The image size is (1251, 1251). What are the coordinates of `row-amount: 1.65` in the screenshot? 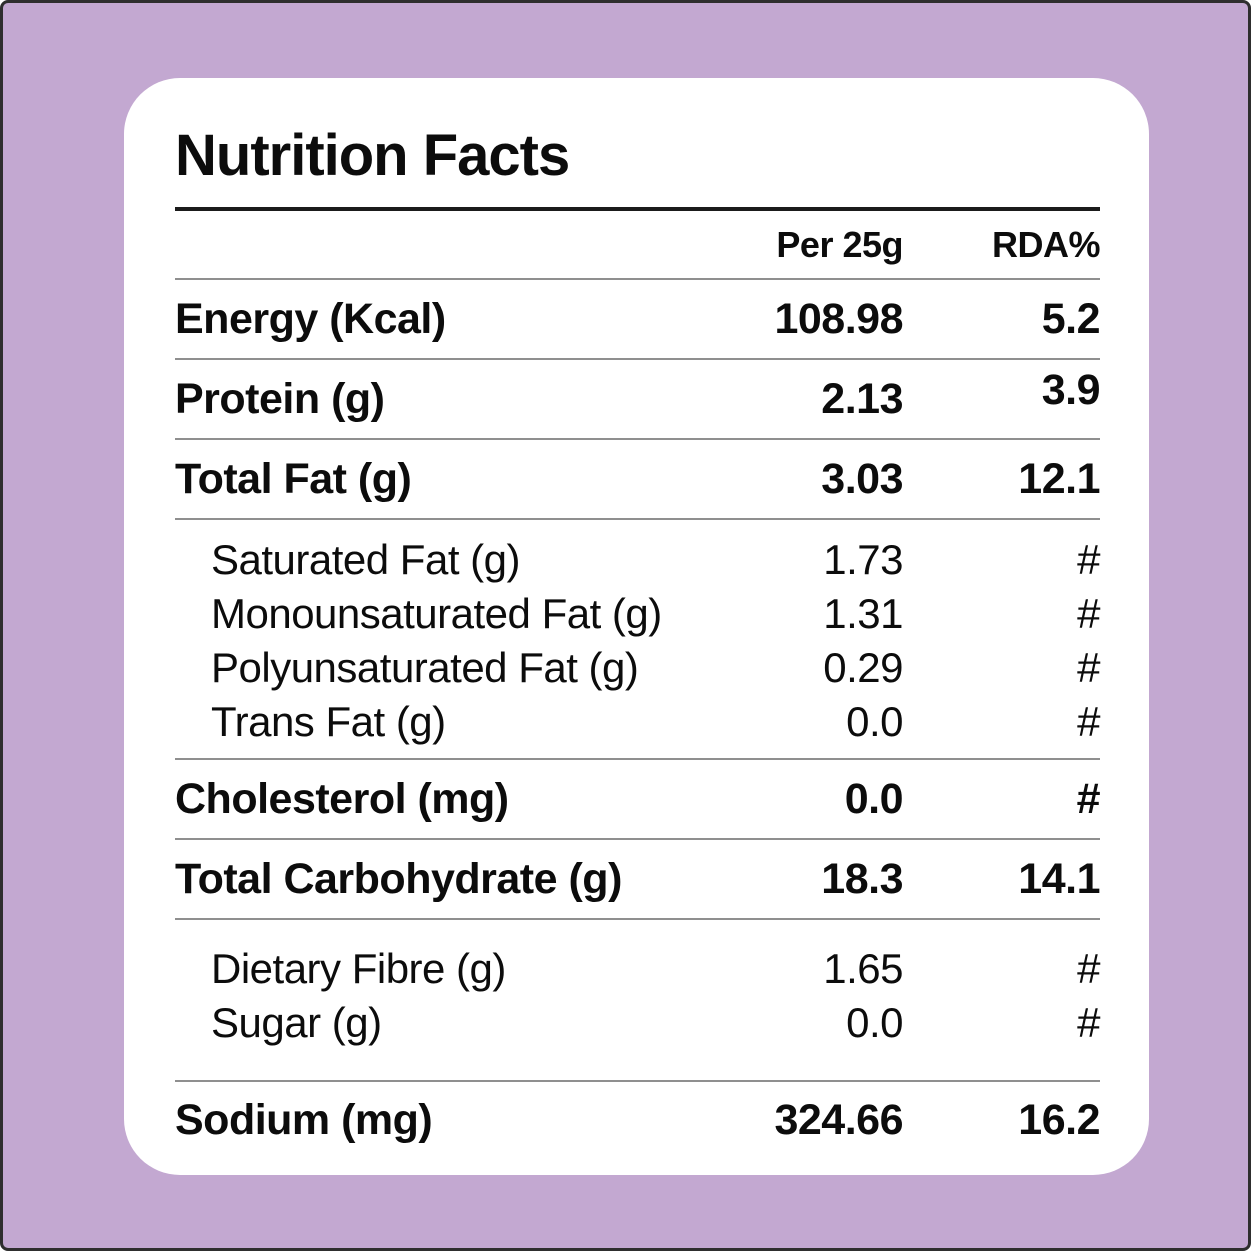 It's located at (863, 968).